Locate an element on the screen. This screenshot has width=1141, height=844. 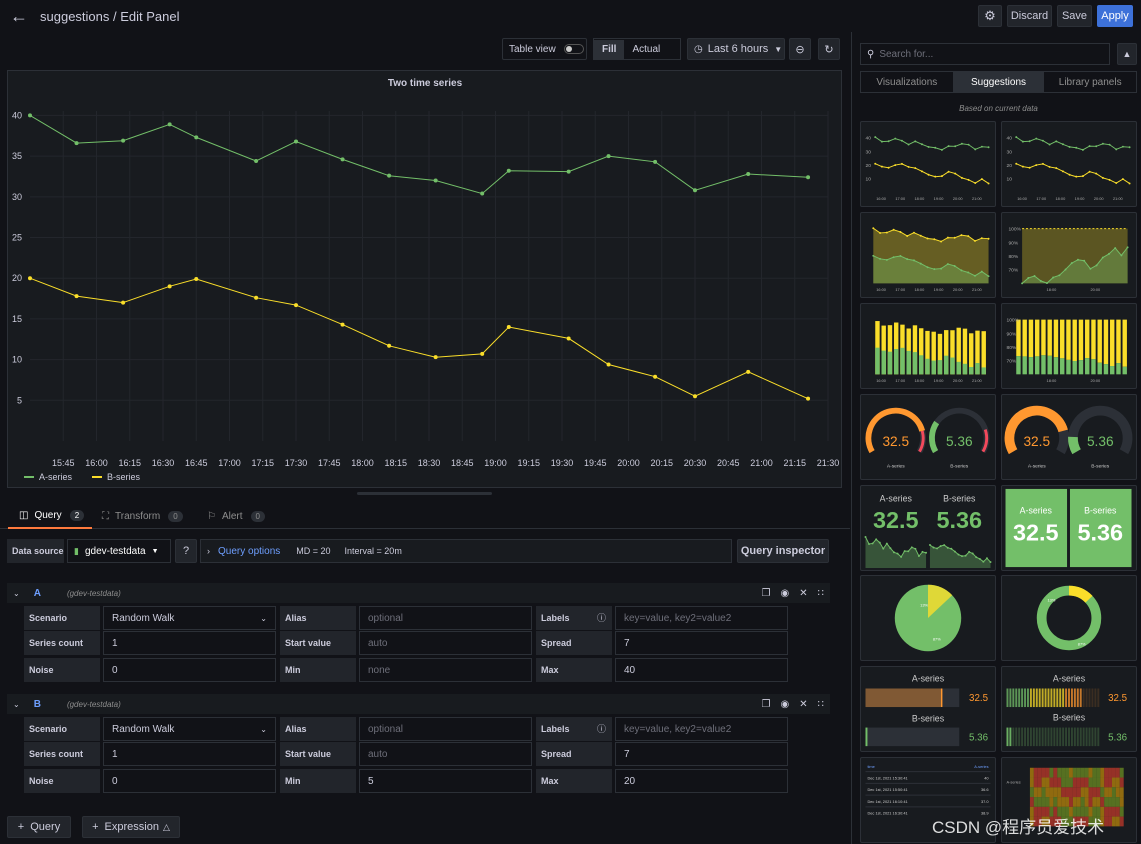
legend-item: A-series is located at coordinates (56, 477).